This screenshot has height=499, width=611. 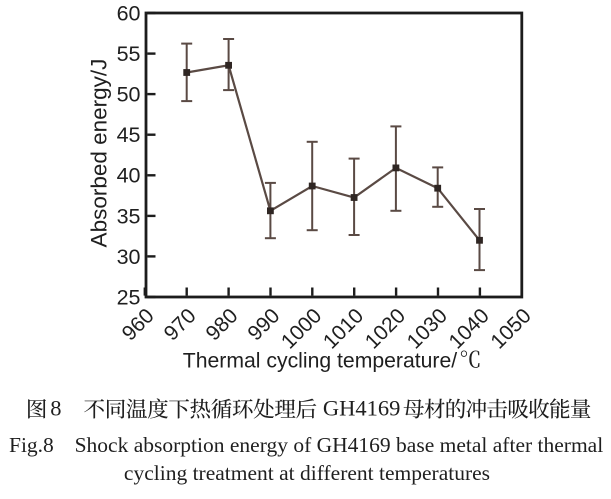 I want to click on svg-text: 50, so click(x=129, y=95).